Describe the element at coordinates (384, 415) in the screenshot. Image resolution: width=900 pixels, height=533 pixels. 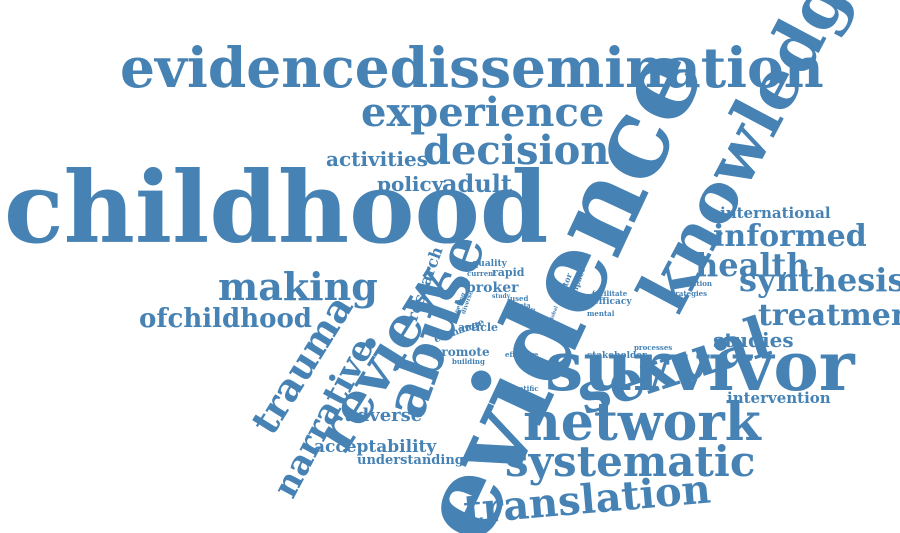
I see `word-adverse: adverse` at that location.